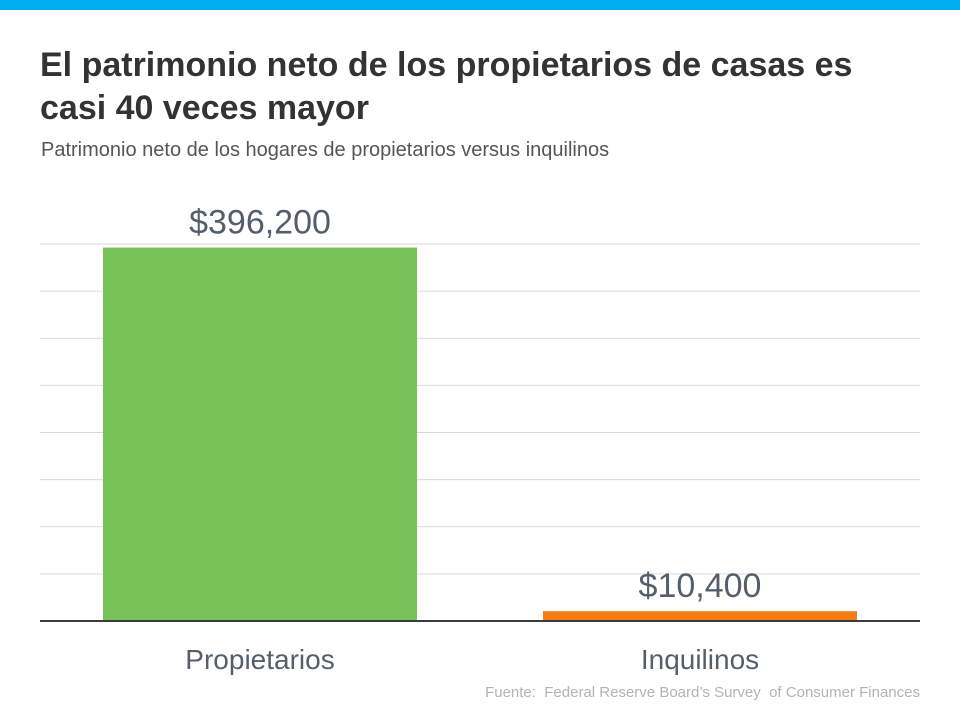 Image resolution: width=960 pixels, height=720 pixels. I want to click on category-label: Propietarios, so click(259, 659).